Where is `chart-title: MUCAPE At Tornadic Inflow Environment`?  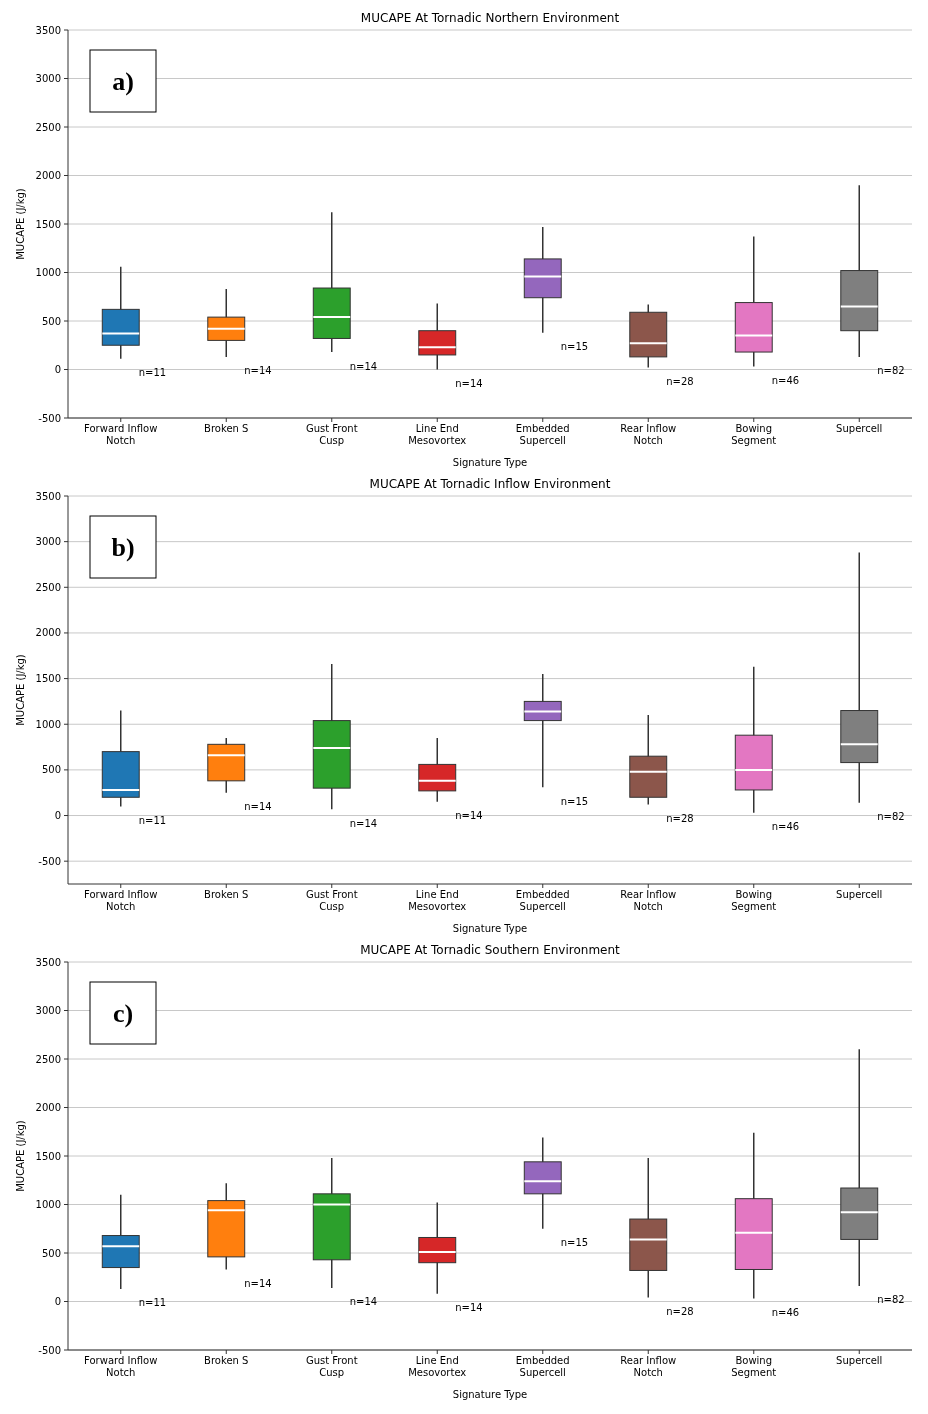 chart-title: MUCAPE At Tornadic Inflow Environment is located at coordinates (490, 484).